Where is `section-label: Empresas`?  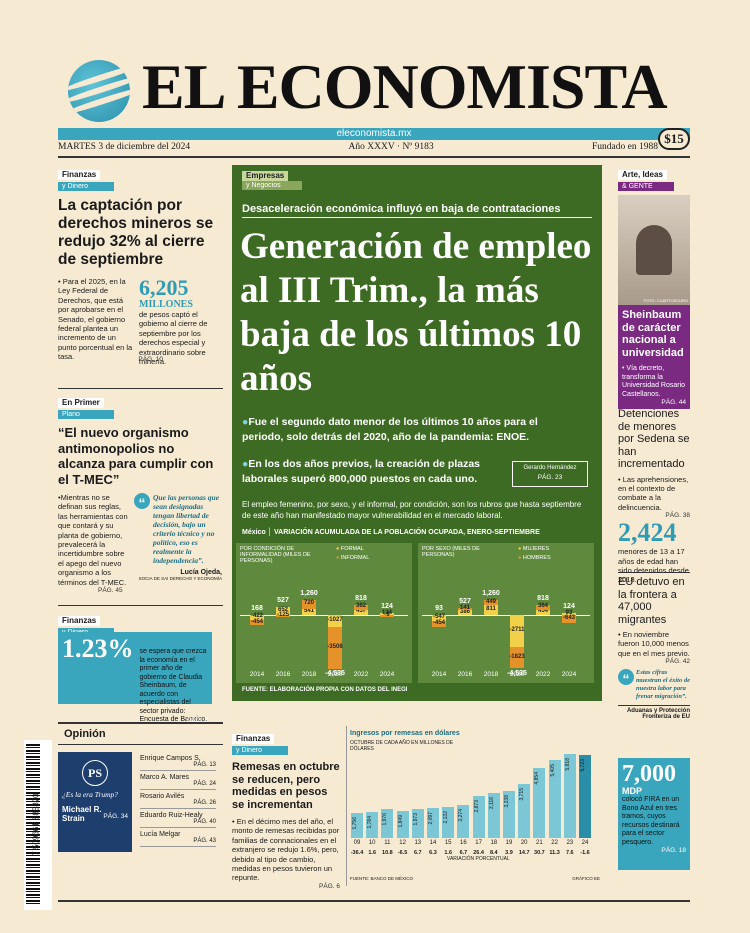 section-label: Empresas is located at coordinates (265, 176).